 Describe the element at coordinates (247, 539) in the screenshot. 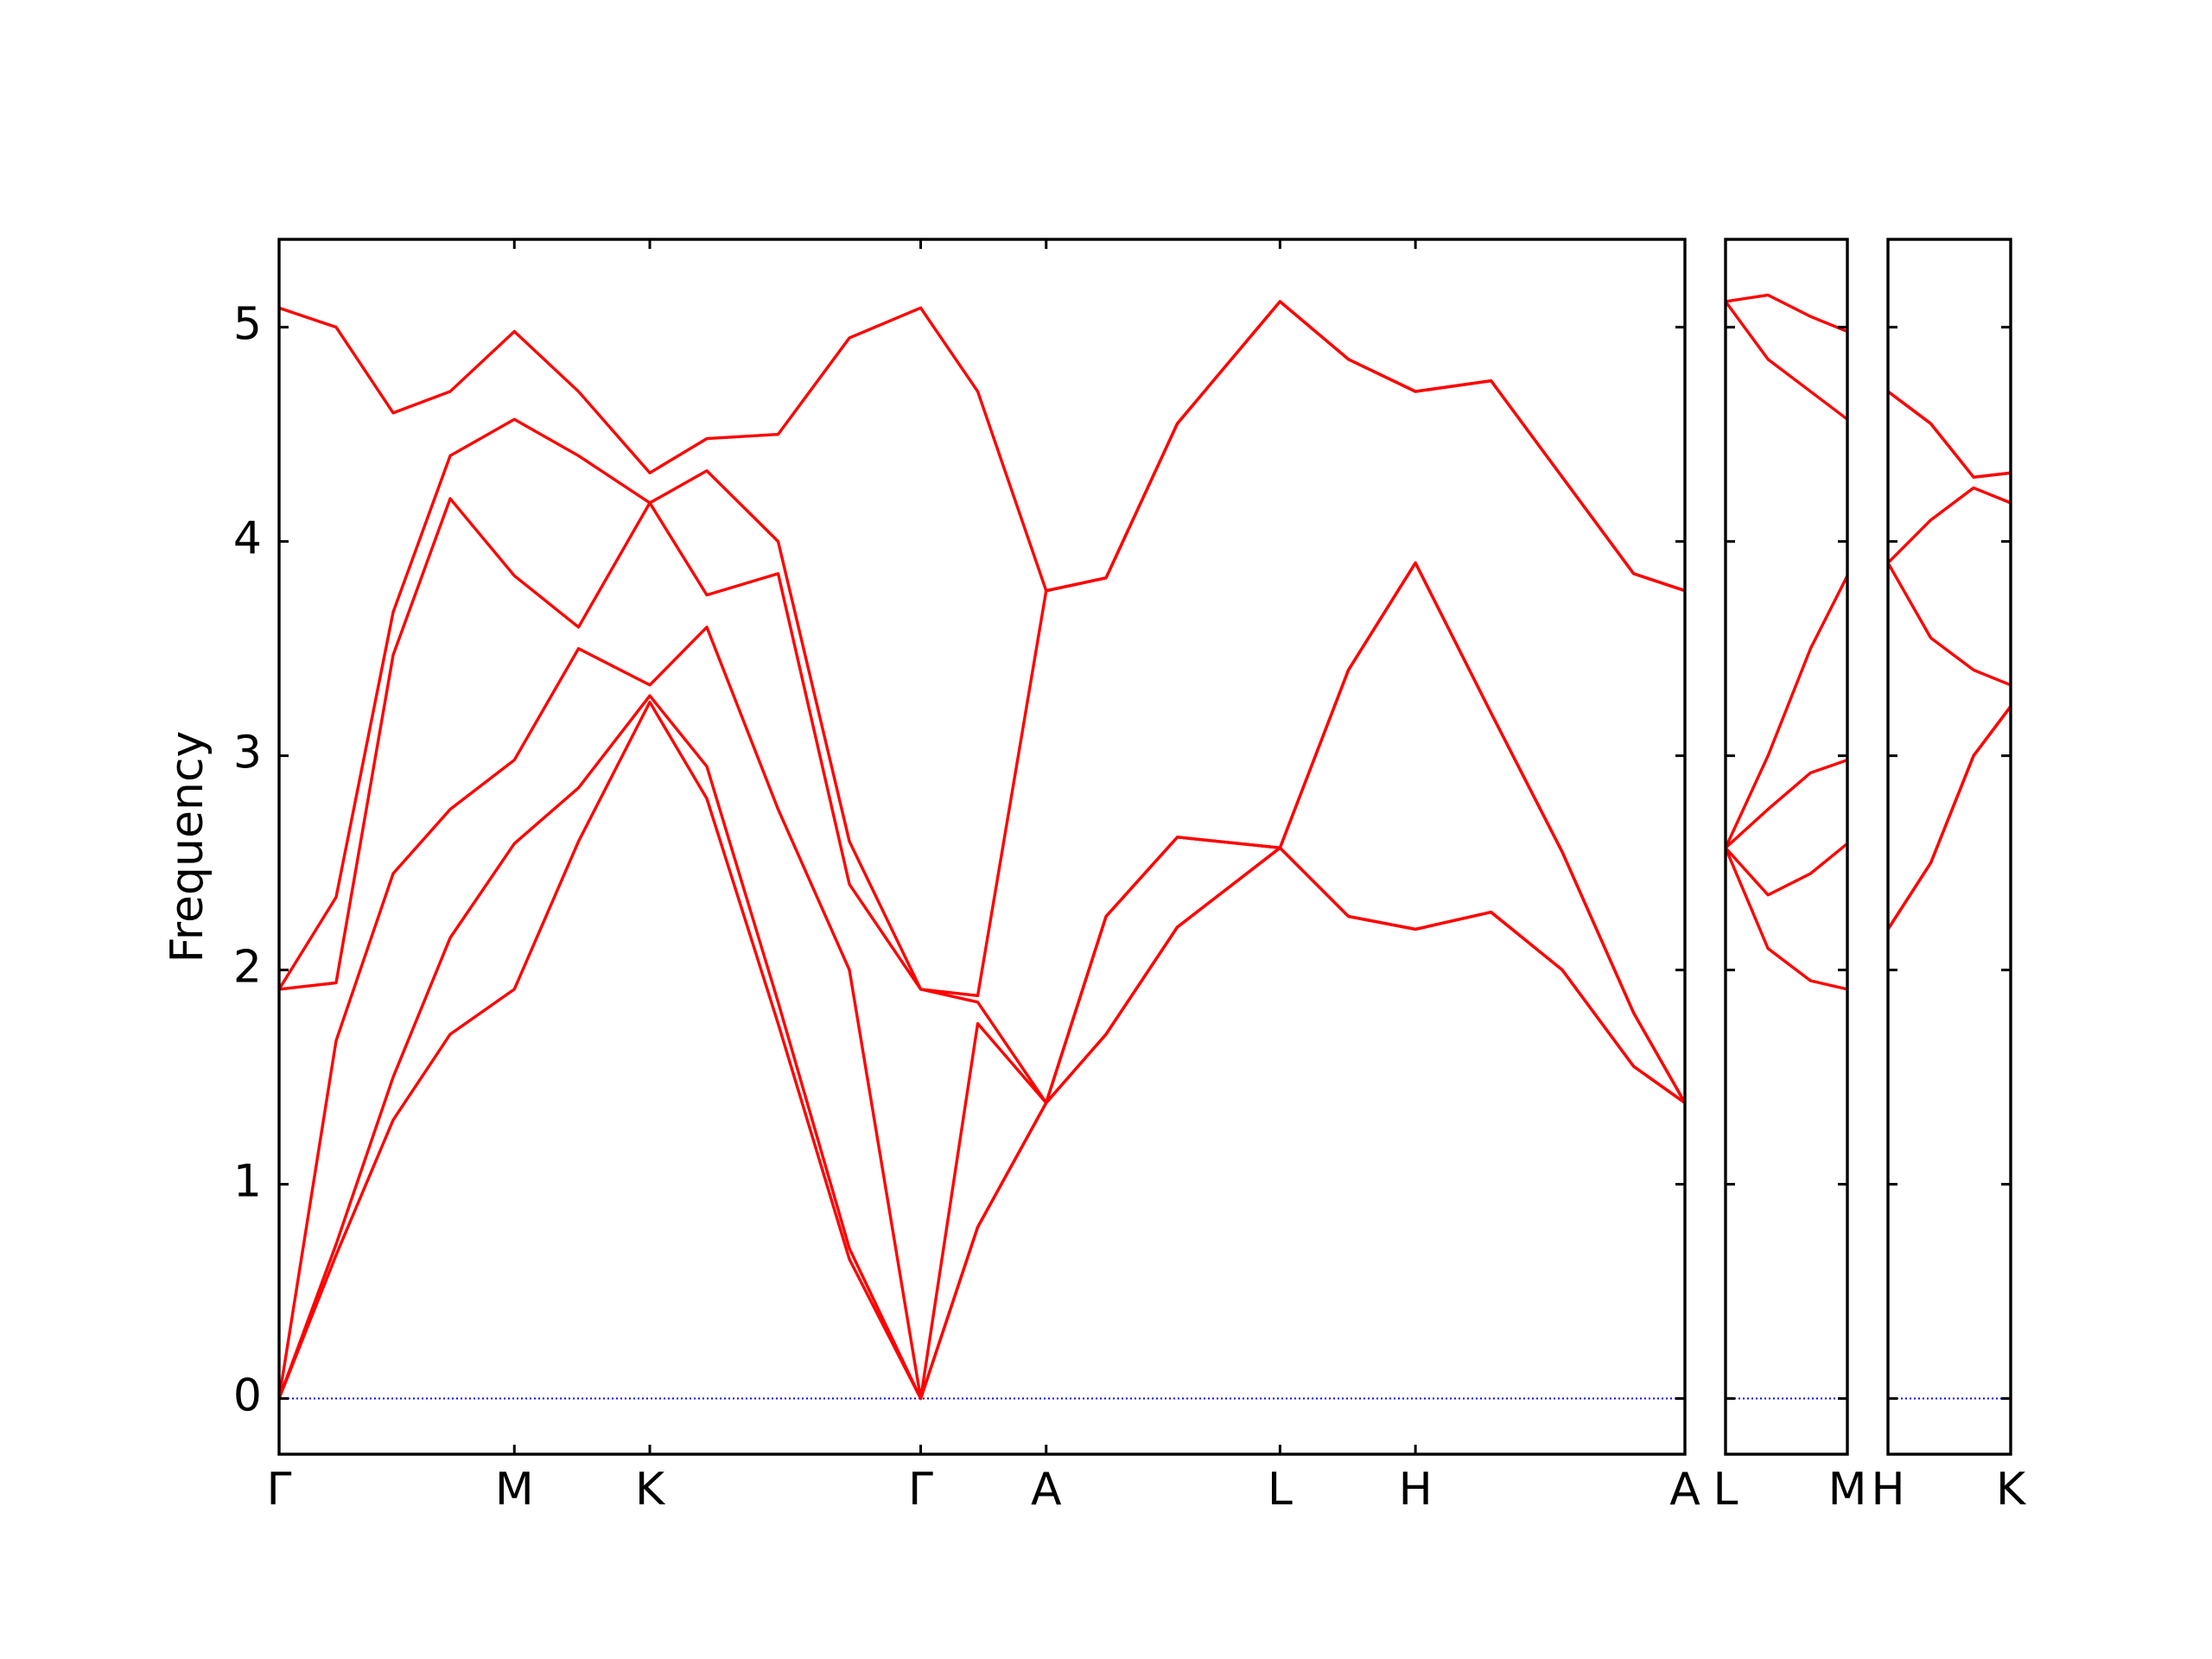

I see `y-tick-label: 4` at that location.